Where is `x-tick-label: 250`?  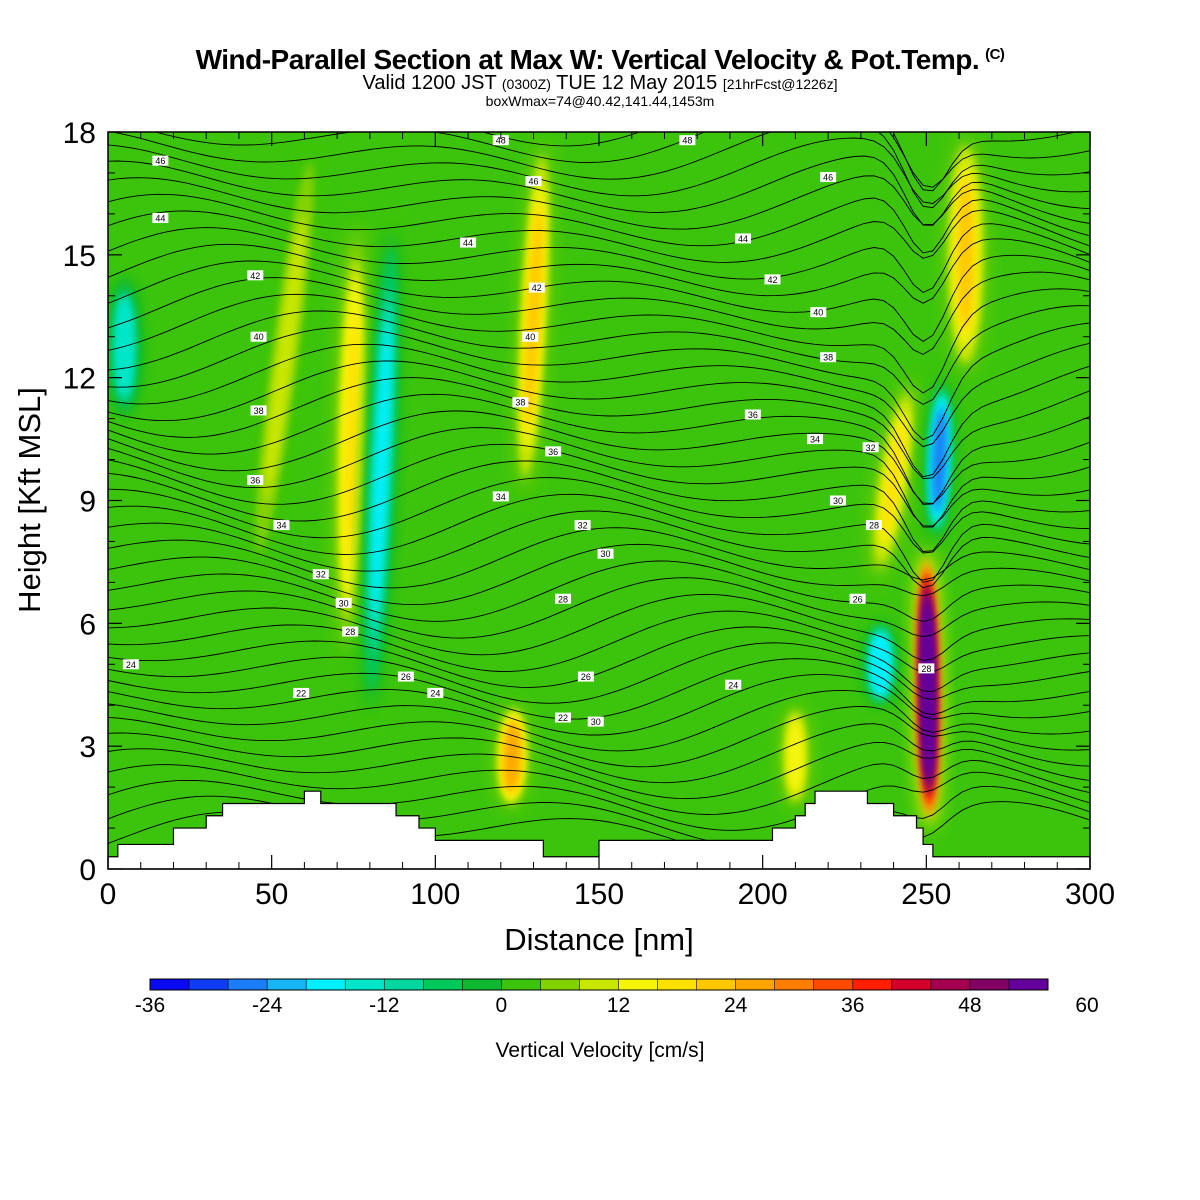
x-tick-label: 250 is located at coordinates (926, 894).